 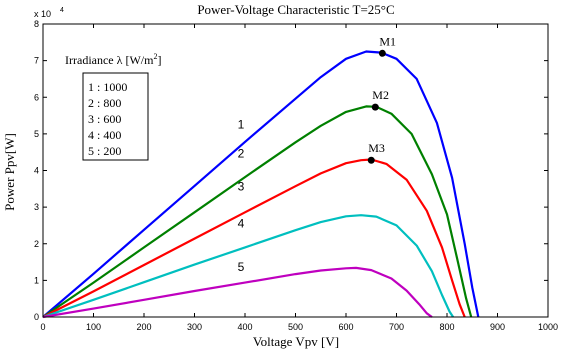 What do you see at coordinates (497, 327) in the screenshot?
I see `x-tick-label: 900` at bounding box center [497, 327].